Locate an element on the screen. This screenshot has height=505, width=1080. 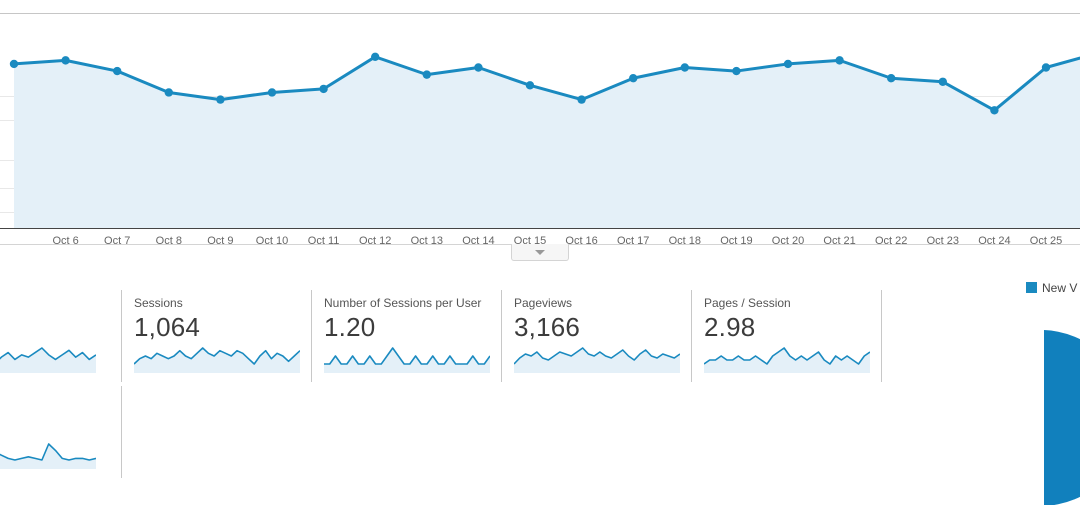
top-divider is located at coordinates (540, 13).